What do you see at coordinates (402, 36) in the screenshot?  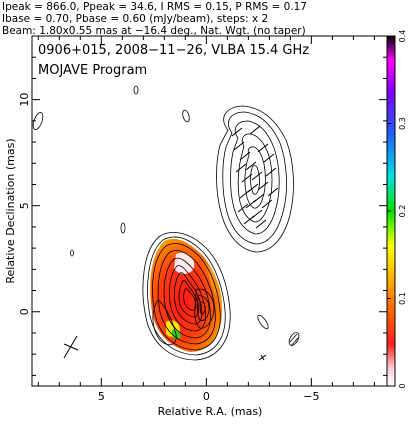 I see `colorbar-tick-label: 0.4` at bounding box center [402, 36].